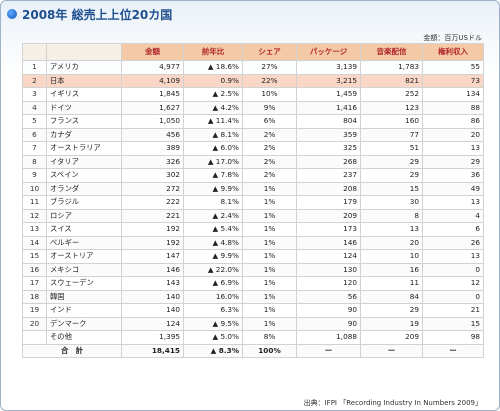 The image size is (500, 411). What do you see at coordinates (84, 283) in the screenshot?
I see `cell-country: スウェーデン` at bounding box center [84, 283].